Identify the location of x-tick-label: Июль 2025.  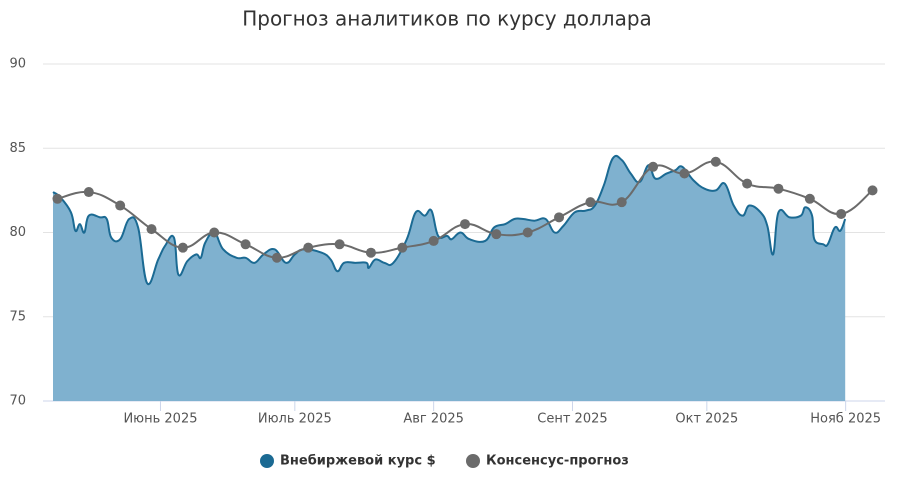
(295, 419).